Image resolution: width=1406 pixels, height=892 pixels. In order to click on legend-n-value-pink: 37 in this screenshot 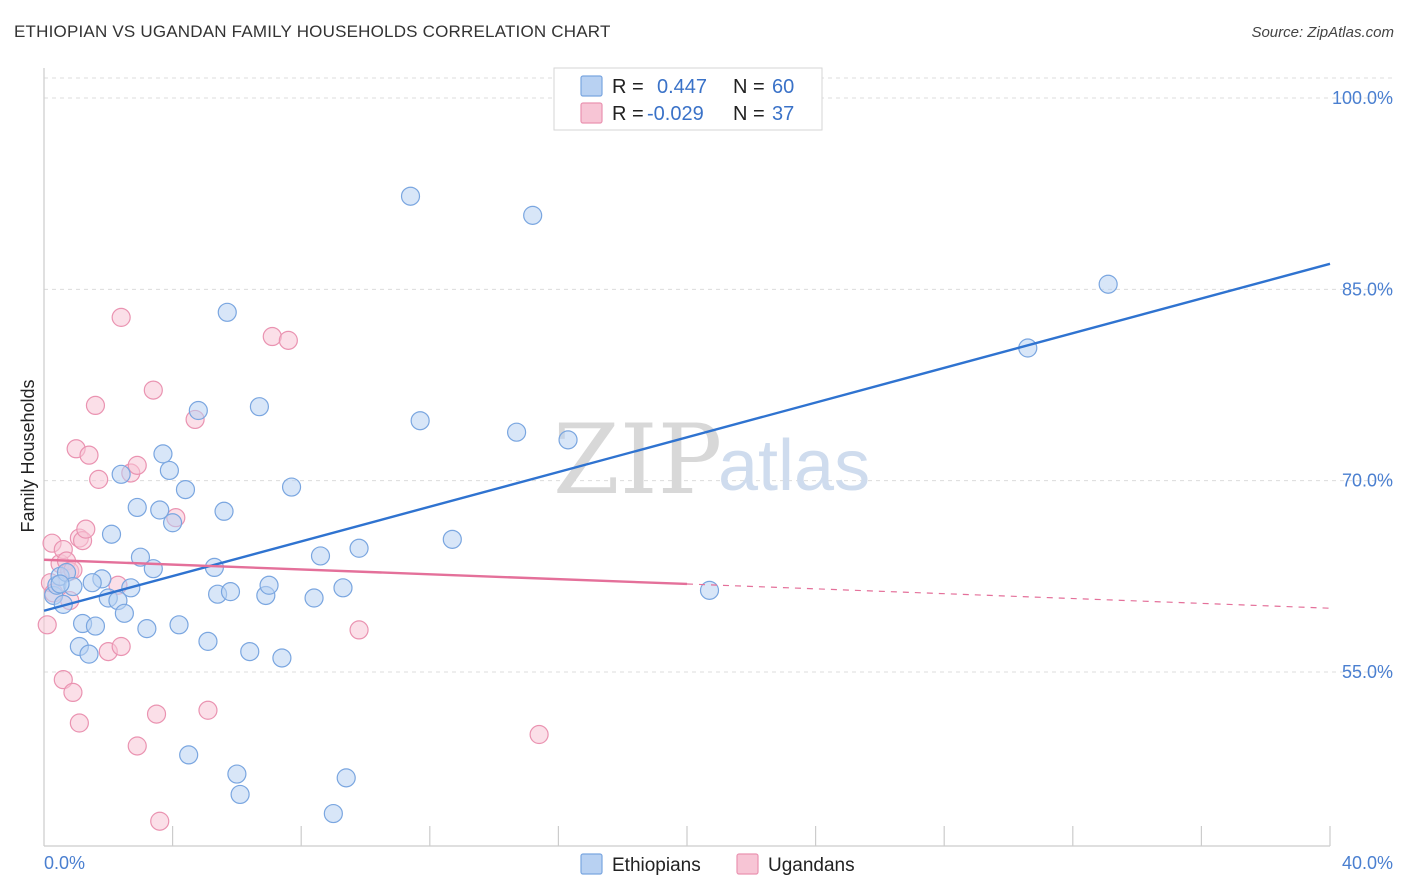, I will do `click(783, 114)`.